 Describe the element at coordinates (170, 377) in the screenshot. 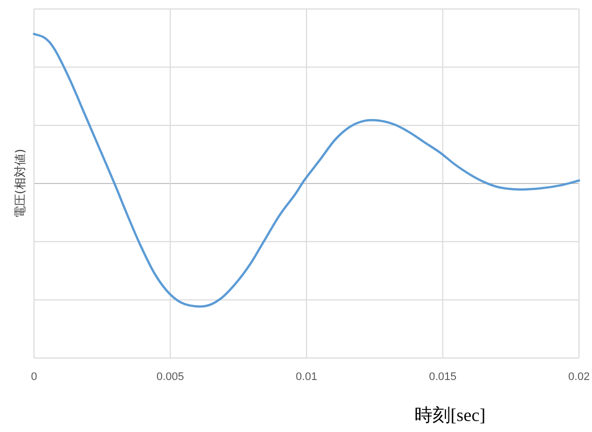

I see `x-tick-label: 0.005` at that location.